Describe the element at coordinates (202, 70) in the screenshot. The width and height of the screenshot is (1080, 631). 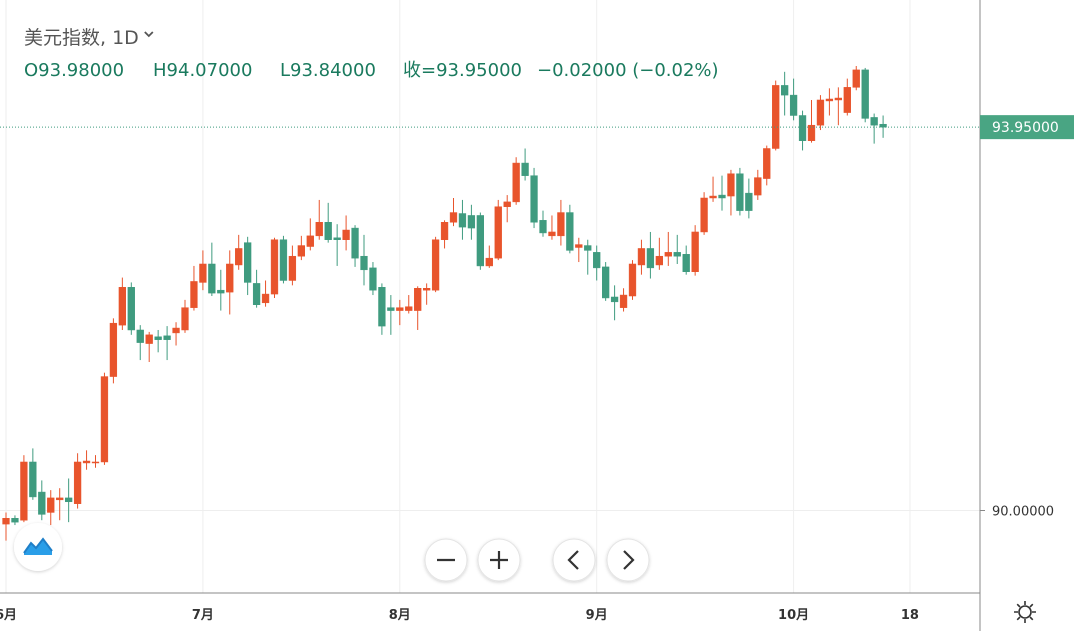
I see `ohlc-value: H94.07000` at that location.